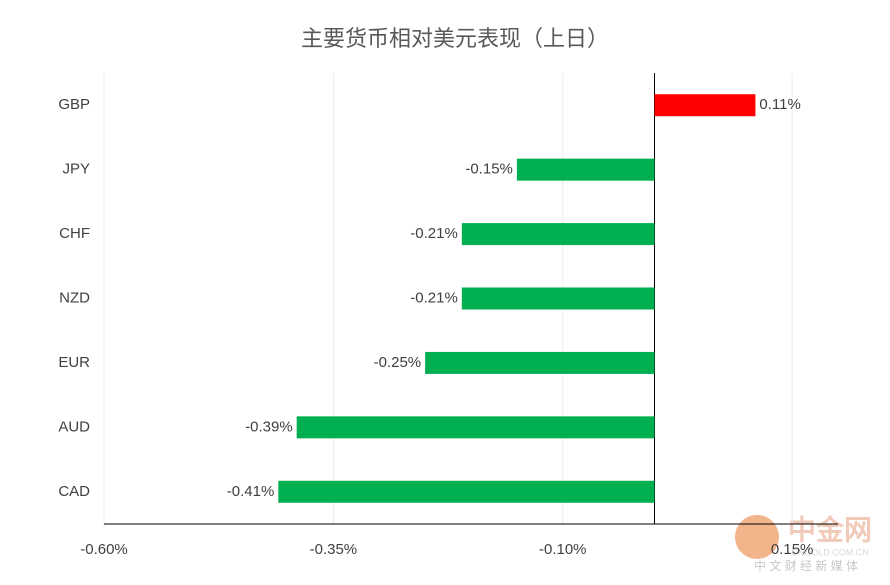 The image size is (890, 585). Describe the element at coordinates (806, 565) in the screenshot. I see `watermark-slogan: 中 文 财 经 新 媒 体` at that location.